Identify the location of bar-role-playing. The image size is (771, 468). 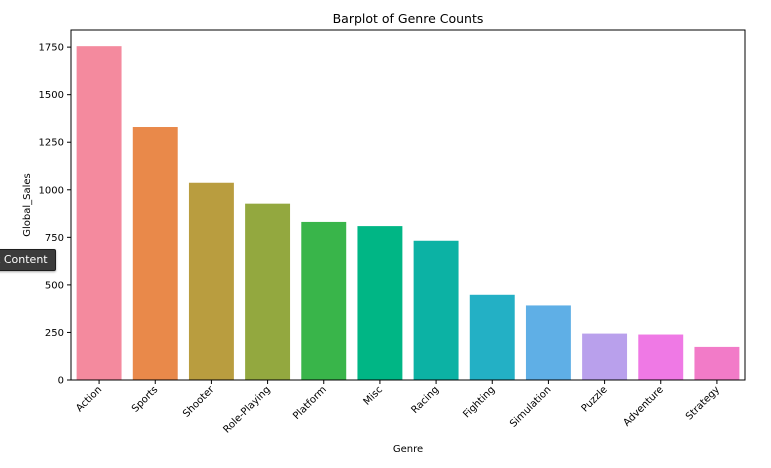
(268, 291).